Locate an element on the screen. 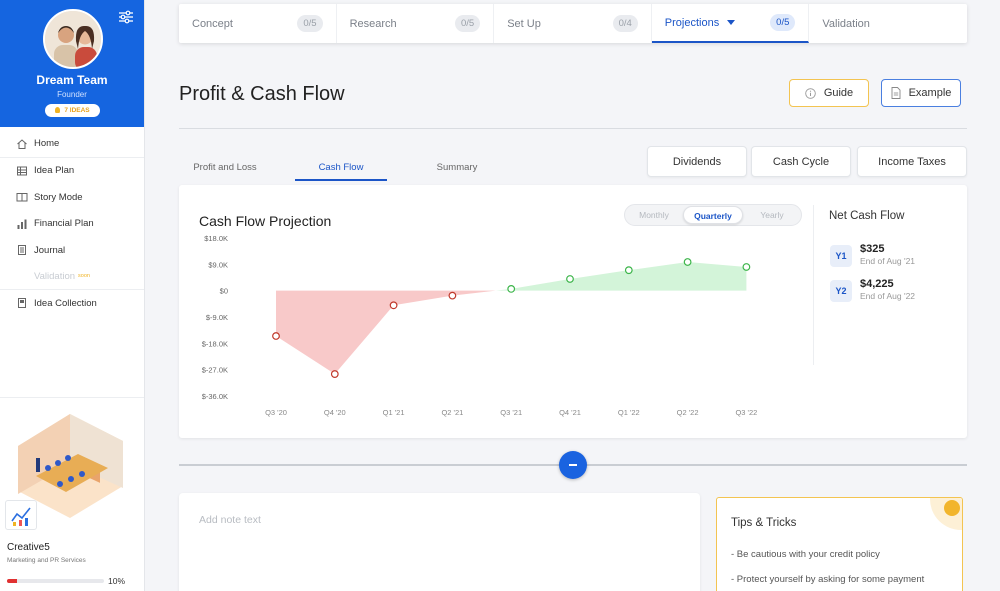  y-tick-label: $9.0K is located at coordinates (218, 264).